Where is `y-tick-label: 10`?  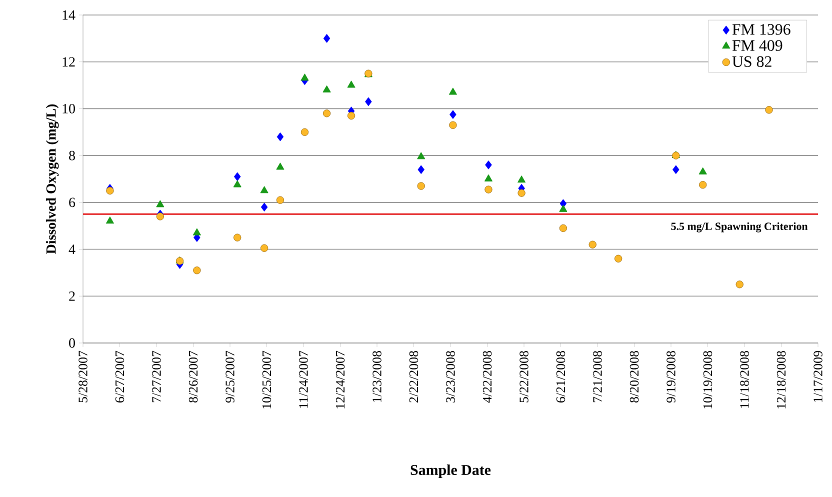 y-tick-label: 10 is located at coordinates (68, 109).